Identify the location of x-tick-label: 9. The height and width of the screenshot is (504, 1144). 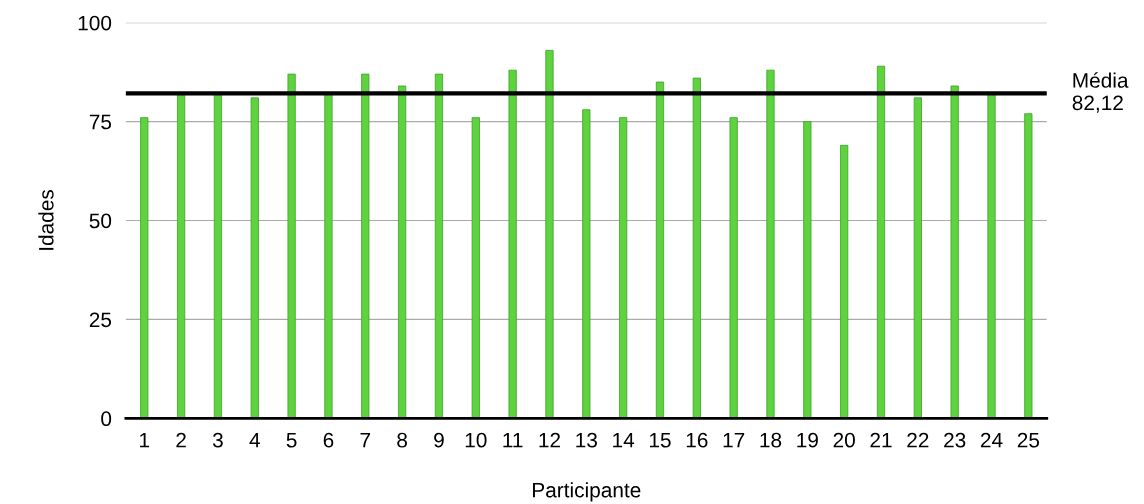
(439, 440).